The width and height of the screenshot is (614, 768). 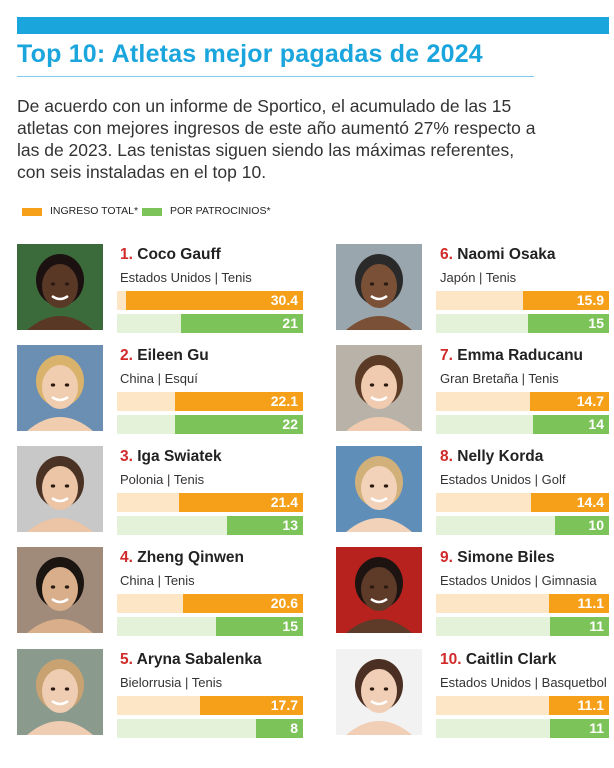 I want to click on athlete-name: 9. Simone Biles, so click(x=497, y=558).